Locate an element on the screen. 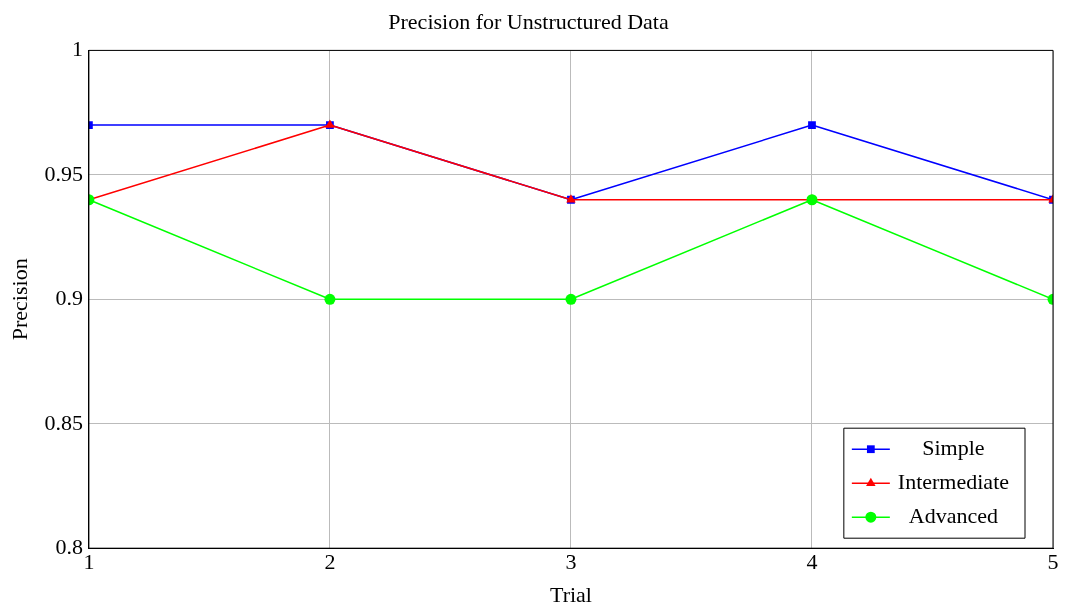  y-axis-title: Precision is located at coordinates (19, 299).